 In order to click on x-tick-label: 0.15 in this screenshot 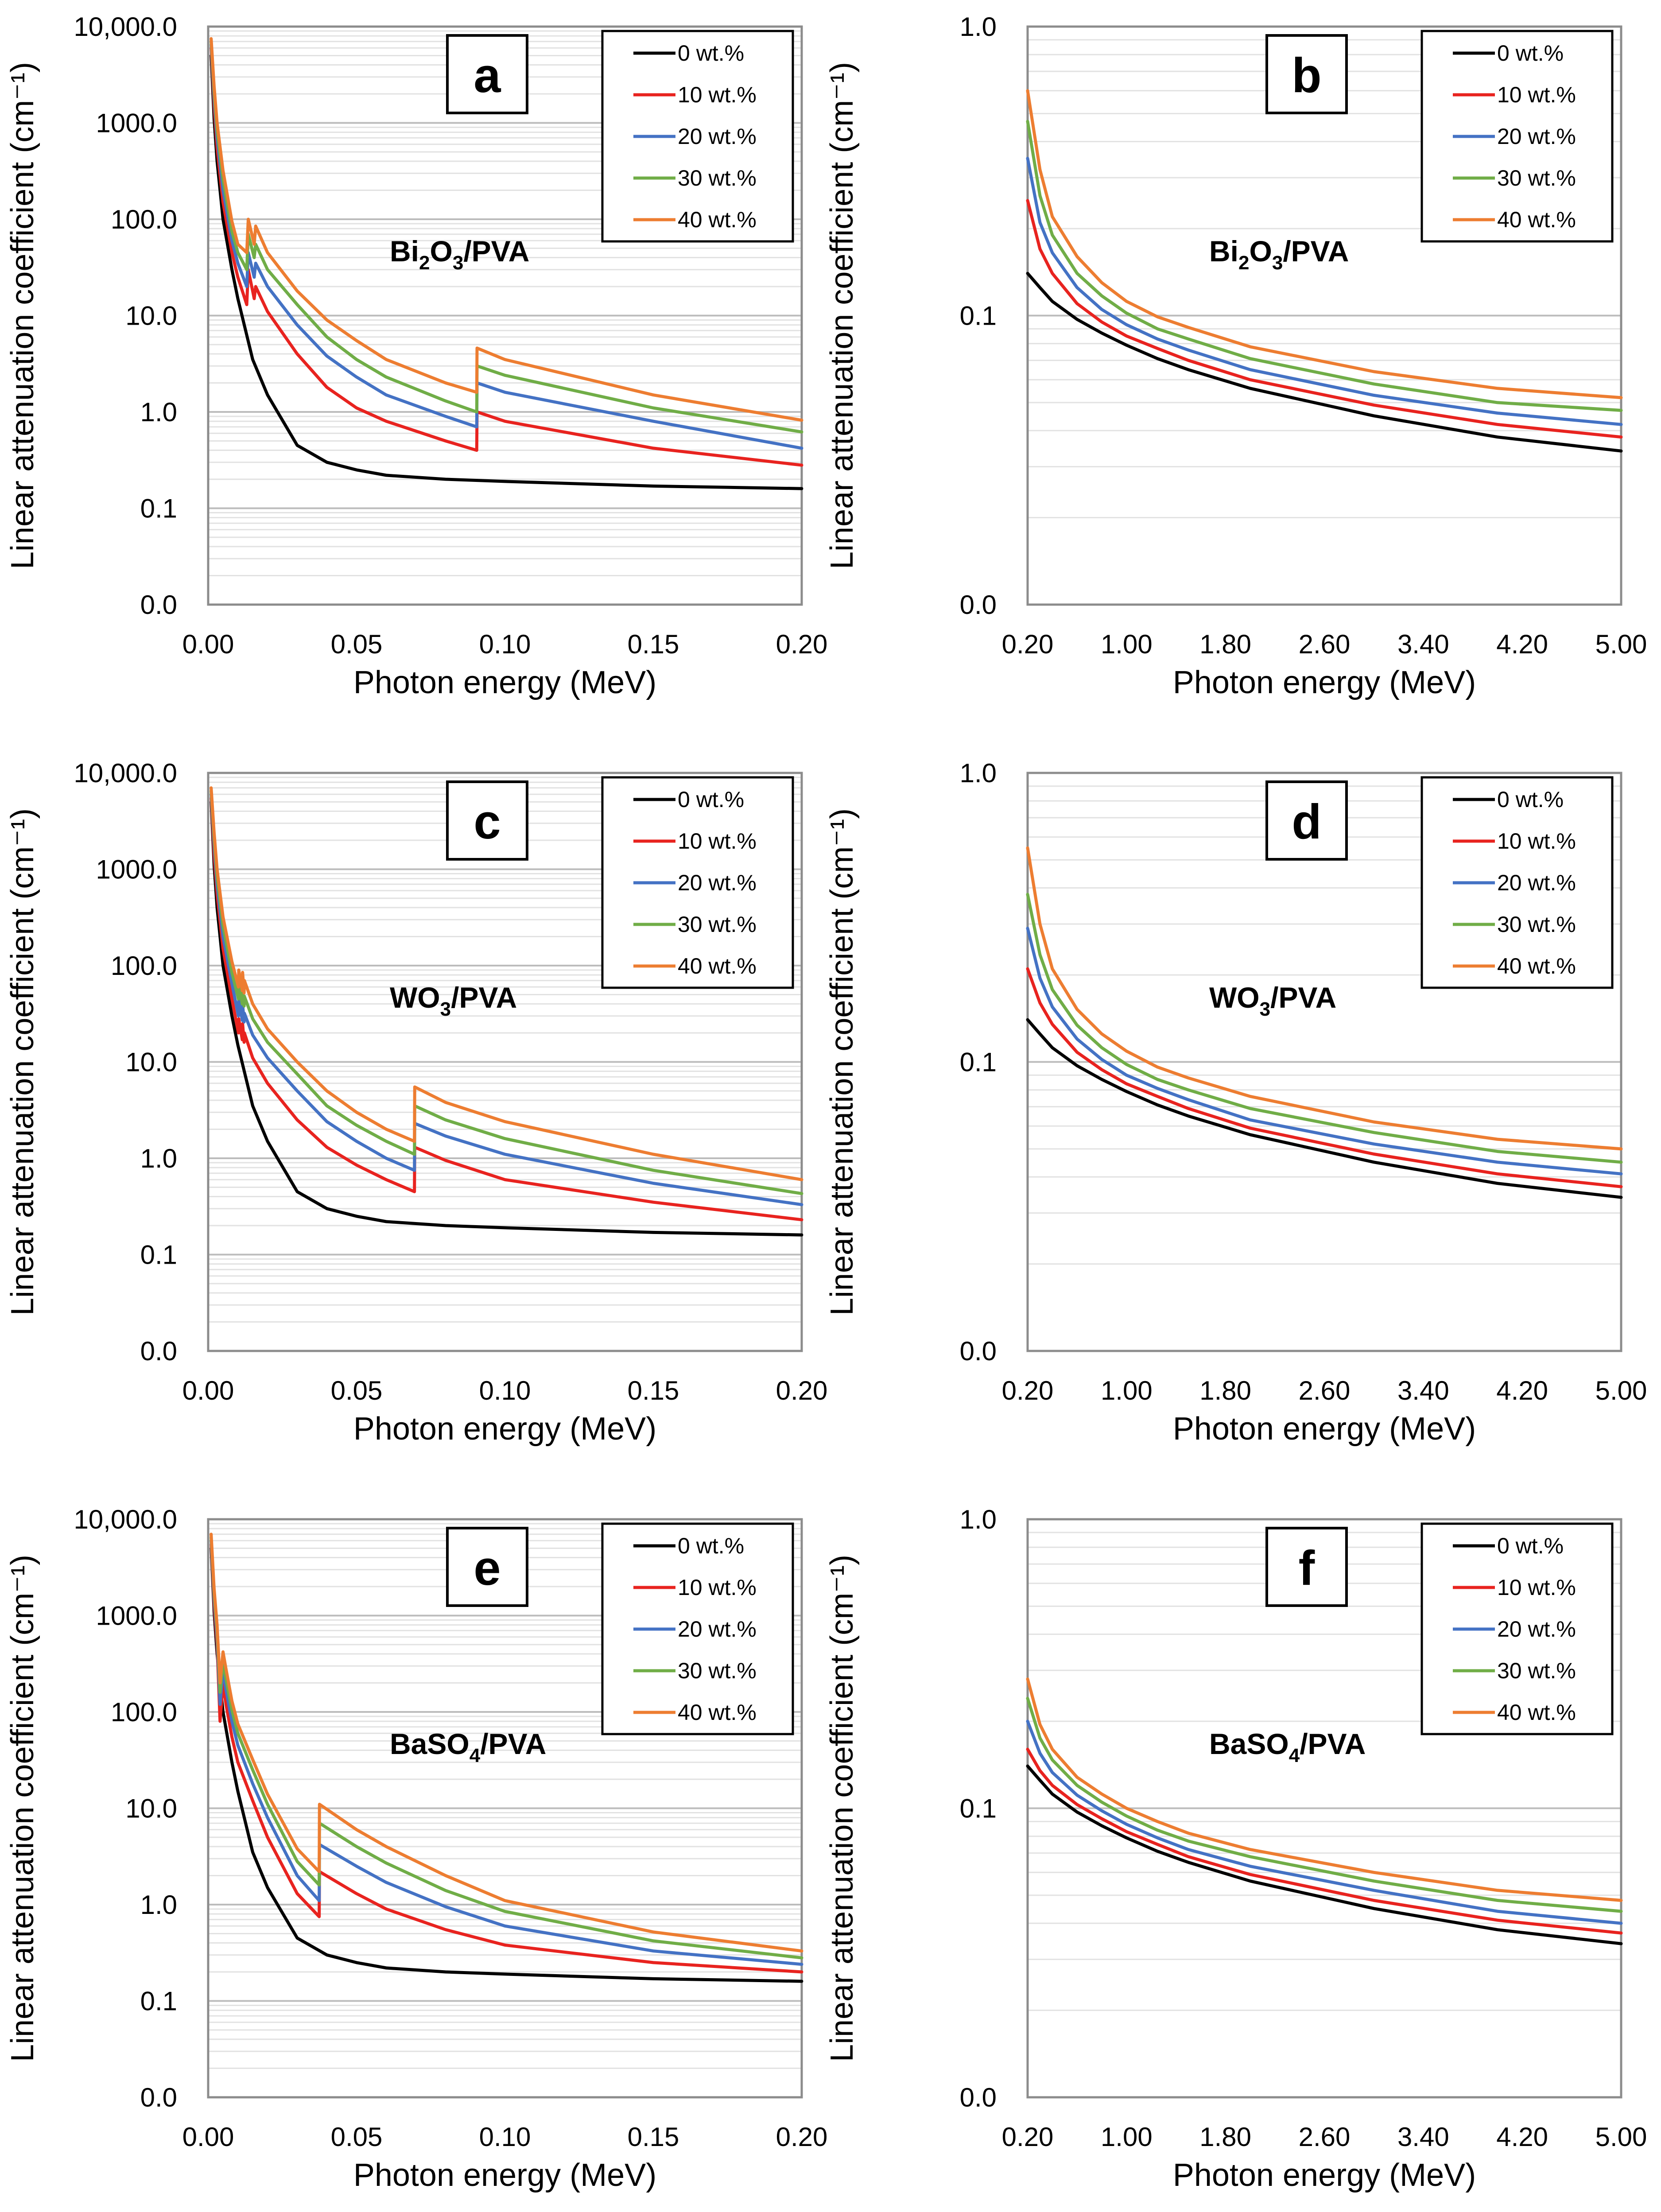, I will do `click(653, 644)`.